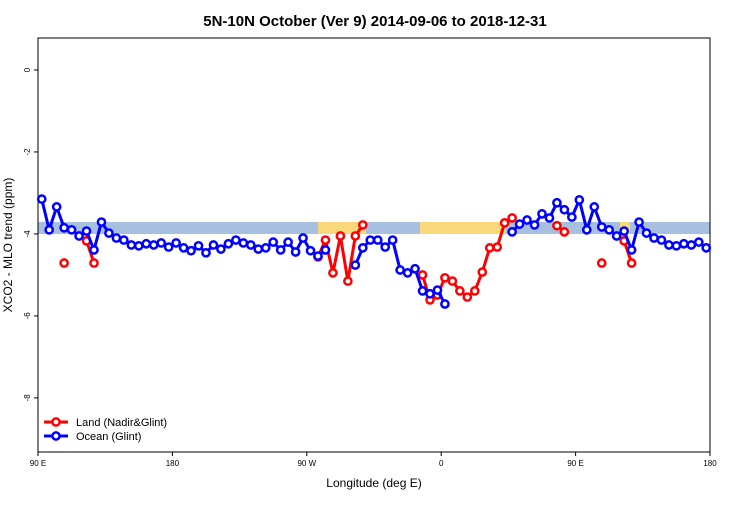 The image size is (750, 505). What do you see at coordinates (27, 316) in the screenshot?
I see `y-tick-label: -6` at bounding box center [27, 316].